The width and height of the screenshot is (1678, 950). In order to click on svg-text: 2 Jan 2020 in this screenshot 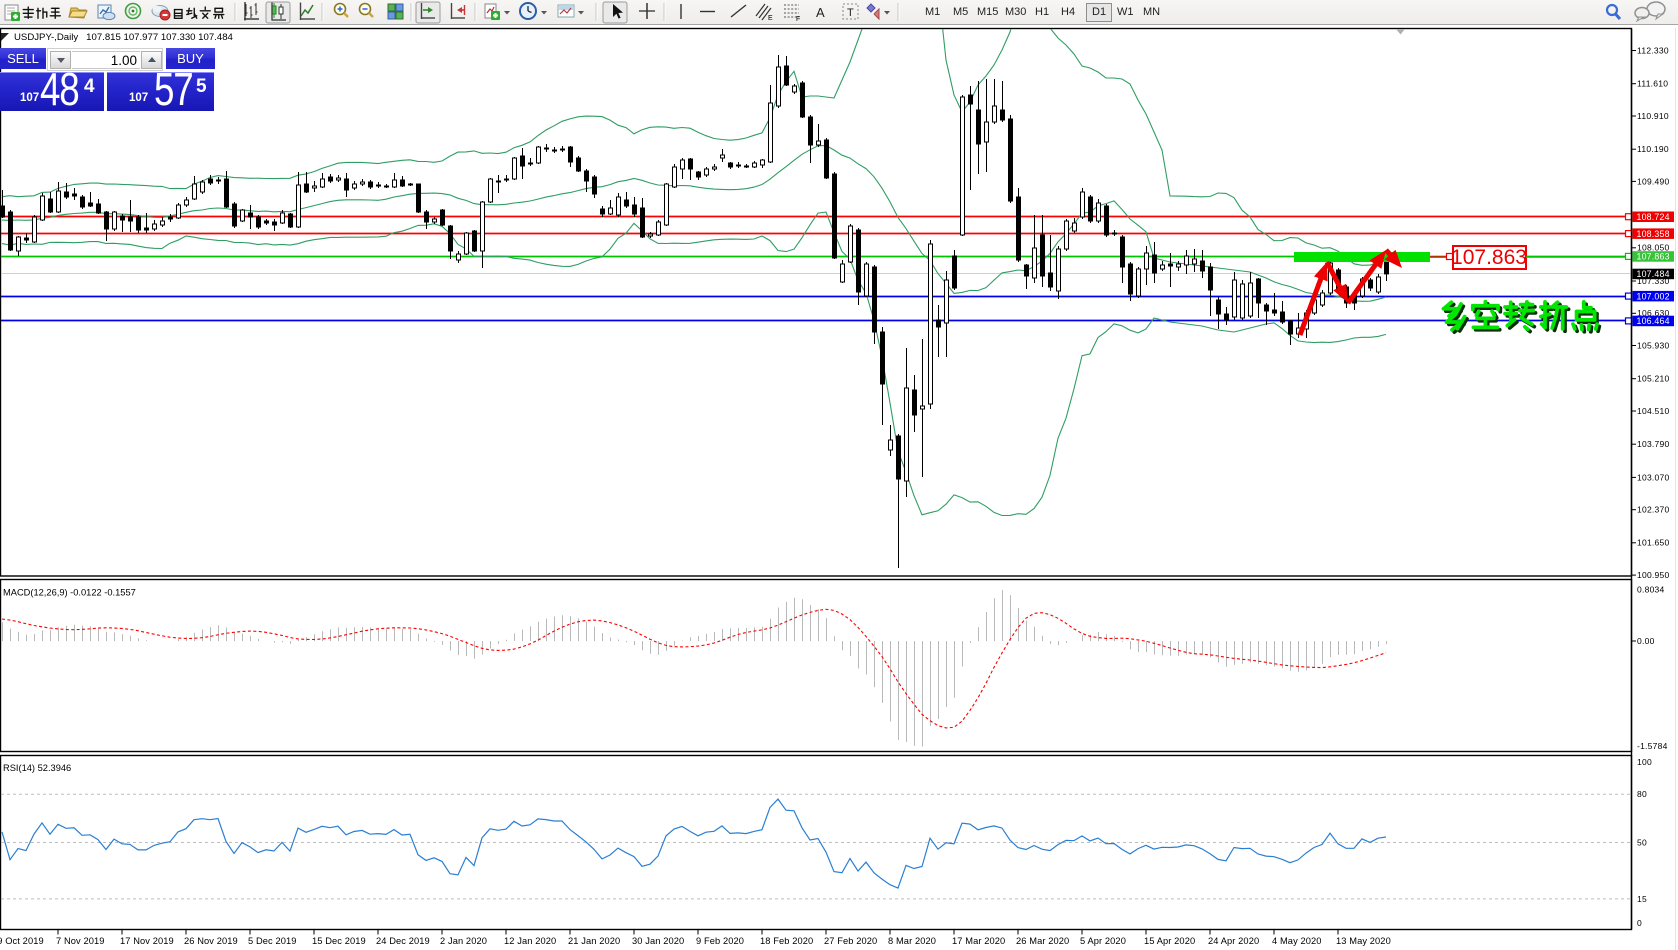, I will do `click(463, 941)`.